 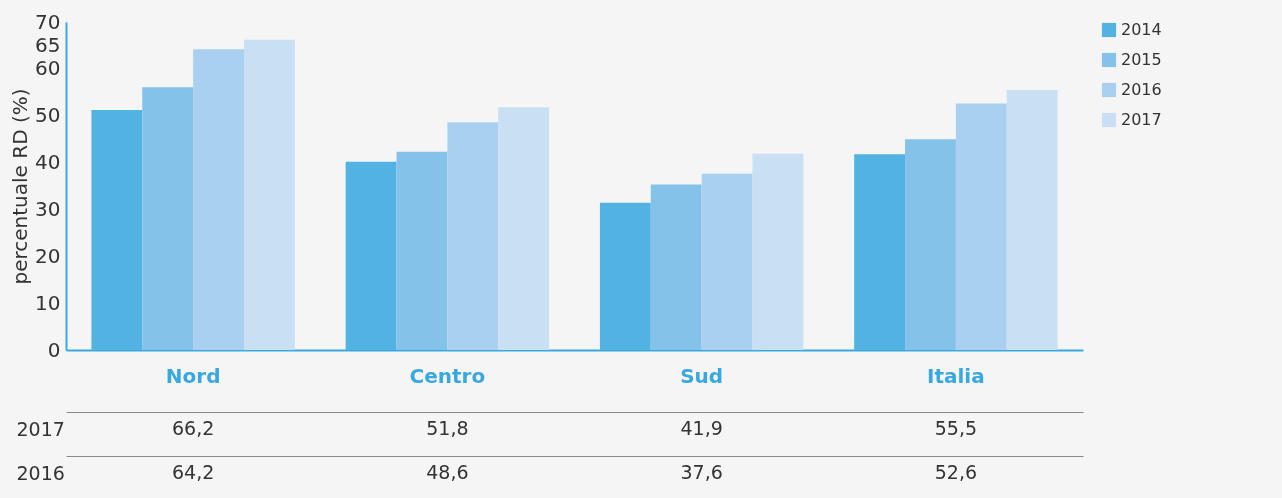 What do you see at coordinates (48, 162) in the screenshot?
I see `y-tick-label: 40` at bounding box center [48, 162].